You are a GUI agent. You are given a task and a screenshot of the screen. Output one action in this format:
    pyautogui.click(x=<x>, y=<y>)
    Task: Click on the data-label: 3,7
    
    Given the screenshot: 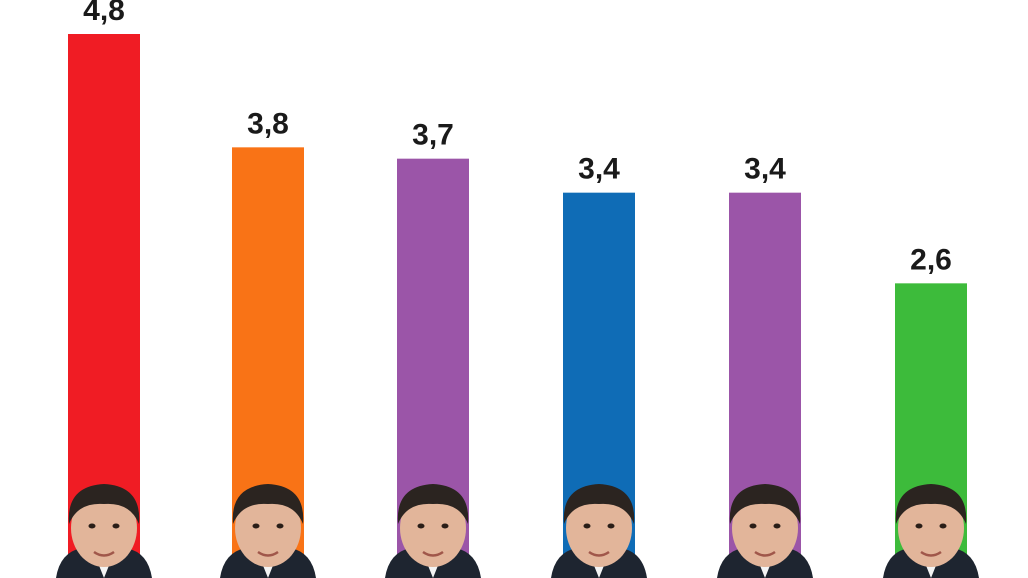 What is the action you would take?
    pyautogui.click(x=433, y=135)
    